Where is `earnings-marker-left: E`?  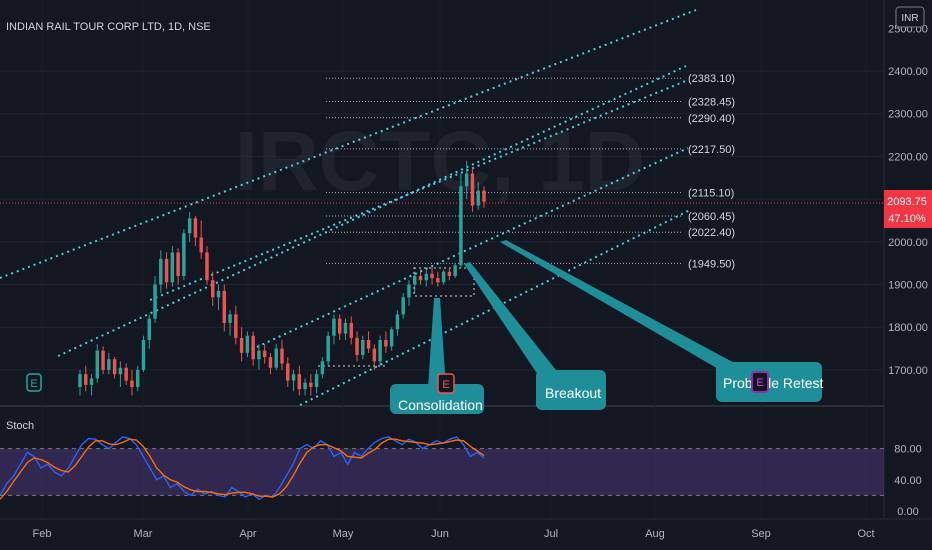
earnings-marker-left: E is located at coordinates (34, 382).